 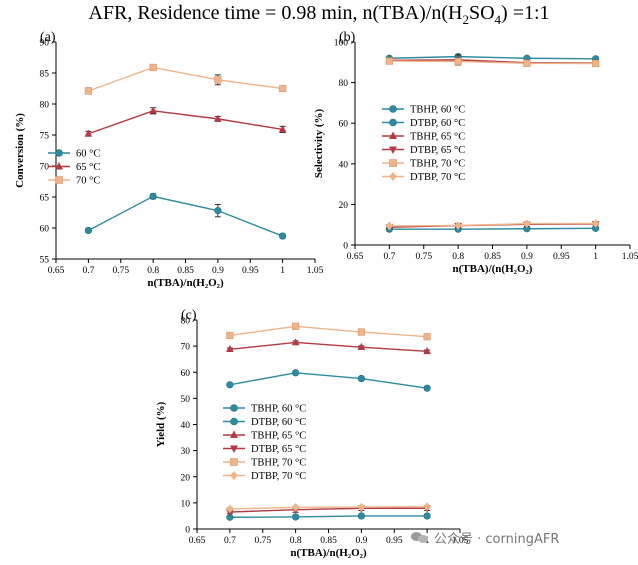 What do you see at coordinates (187, 531) in the screenshot?
I see `y-tick-label: 0` at bounding box center [187, 531].